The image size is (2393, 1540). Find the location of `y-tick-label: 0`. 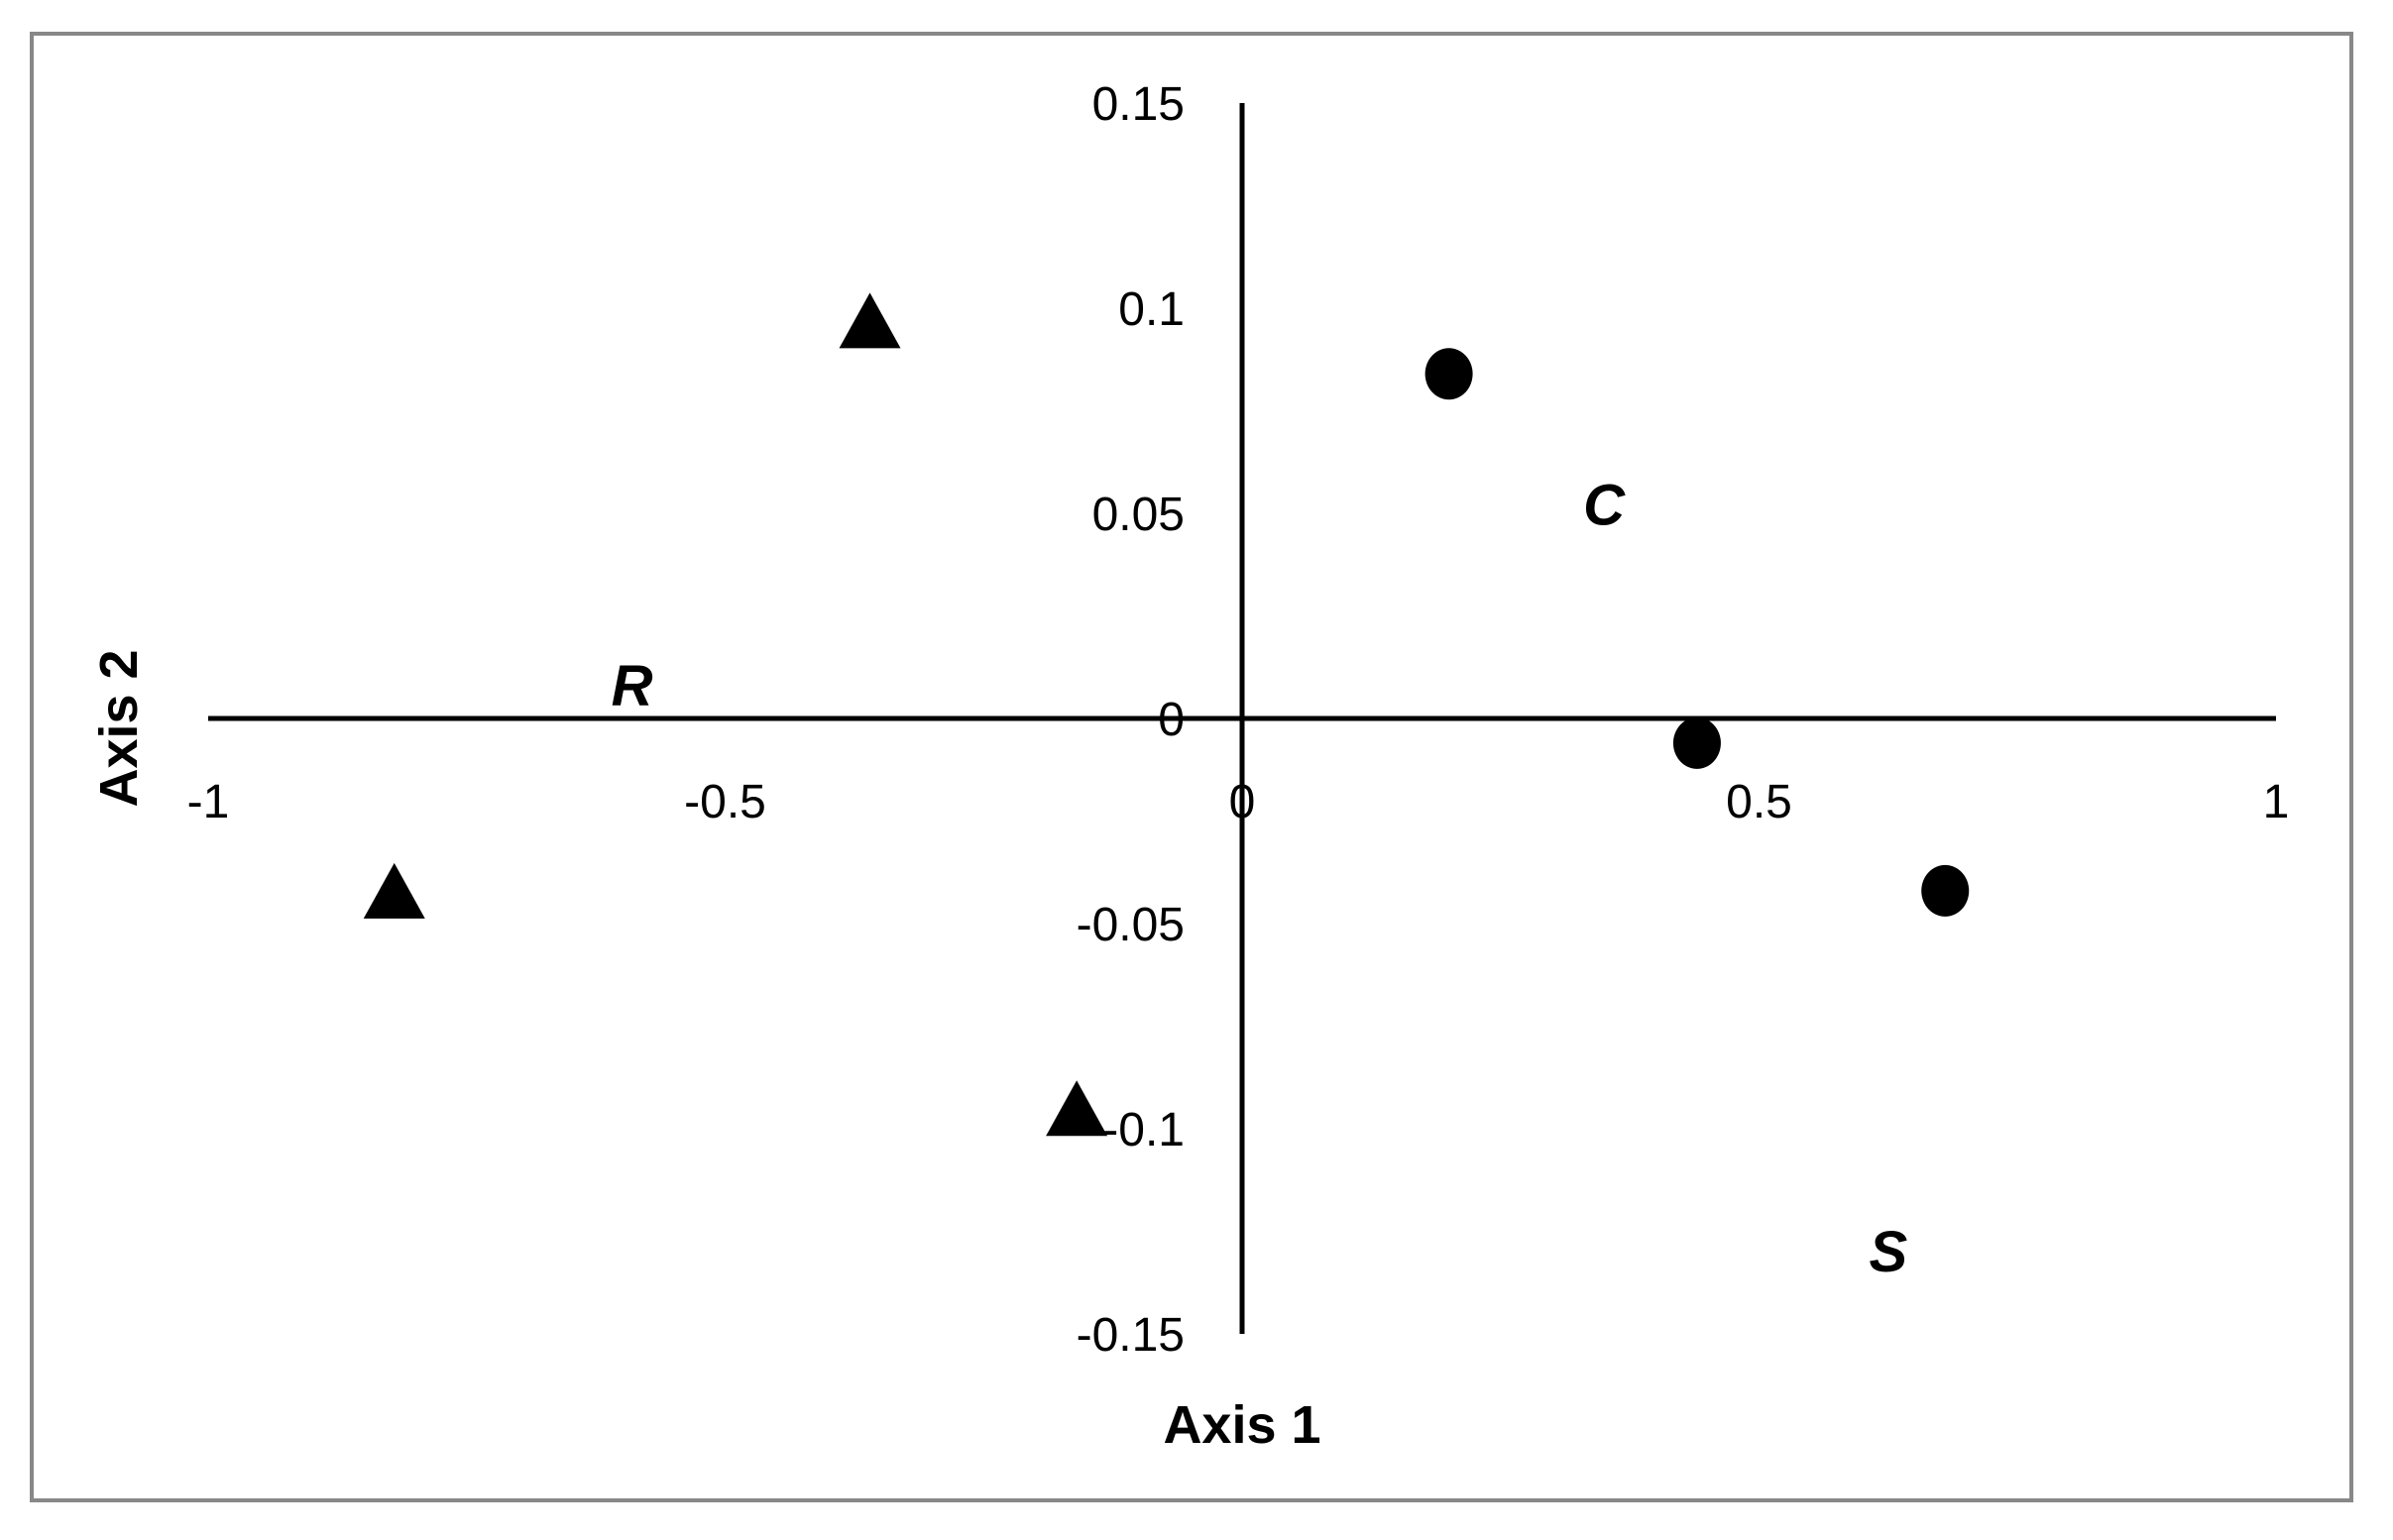

y-tick-label: 0 is located at coordinates (1172, 720).